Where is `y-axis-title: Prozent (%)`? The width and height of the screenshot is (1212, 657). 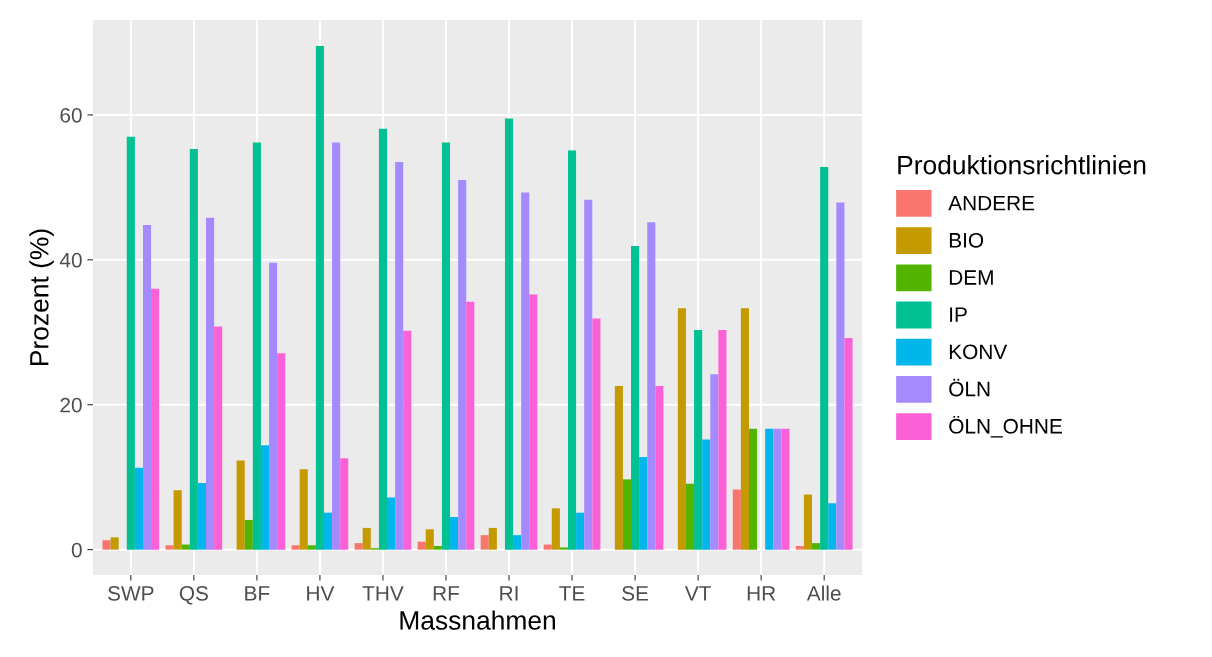 y-axis-title: Prozent (%) is located at coordinates (41, 297).